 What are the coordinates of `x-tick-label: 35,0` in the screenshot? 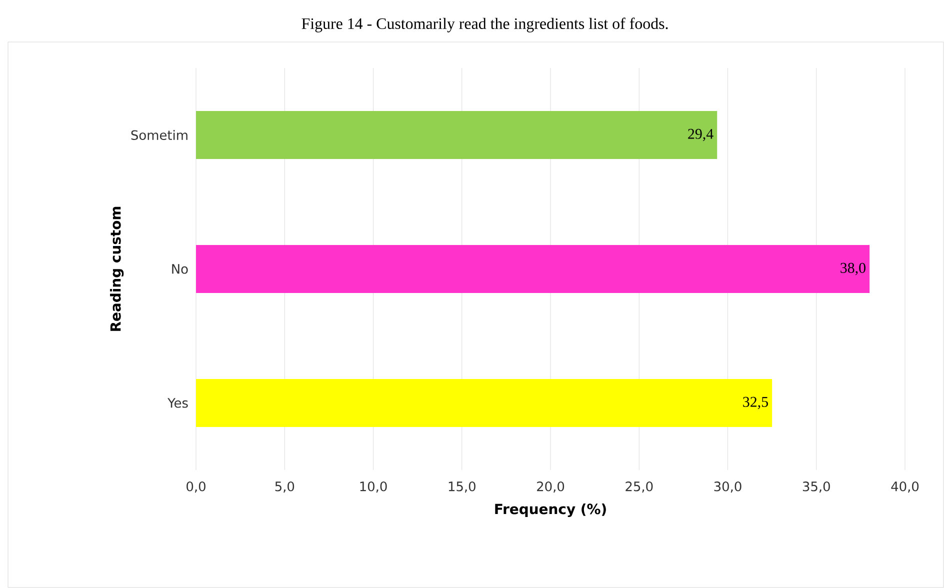 It's located at (816, 487).